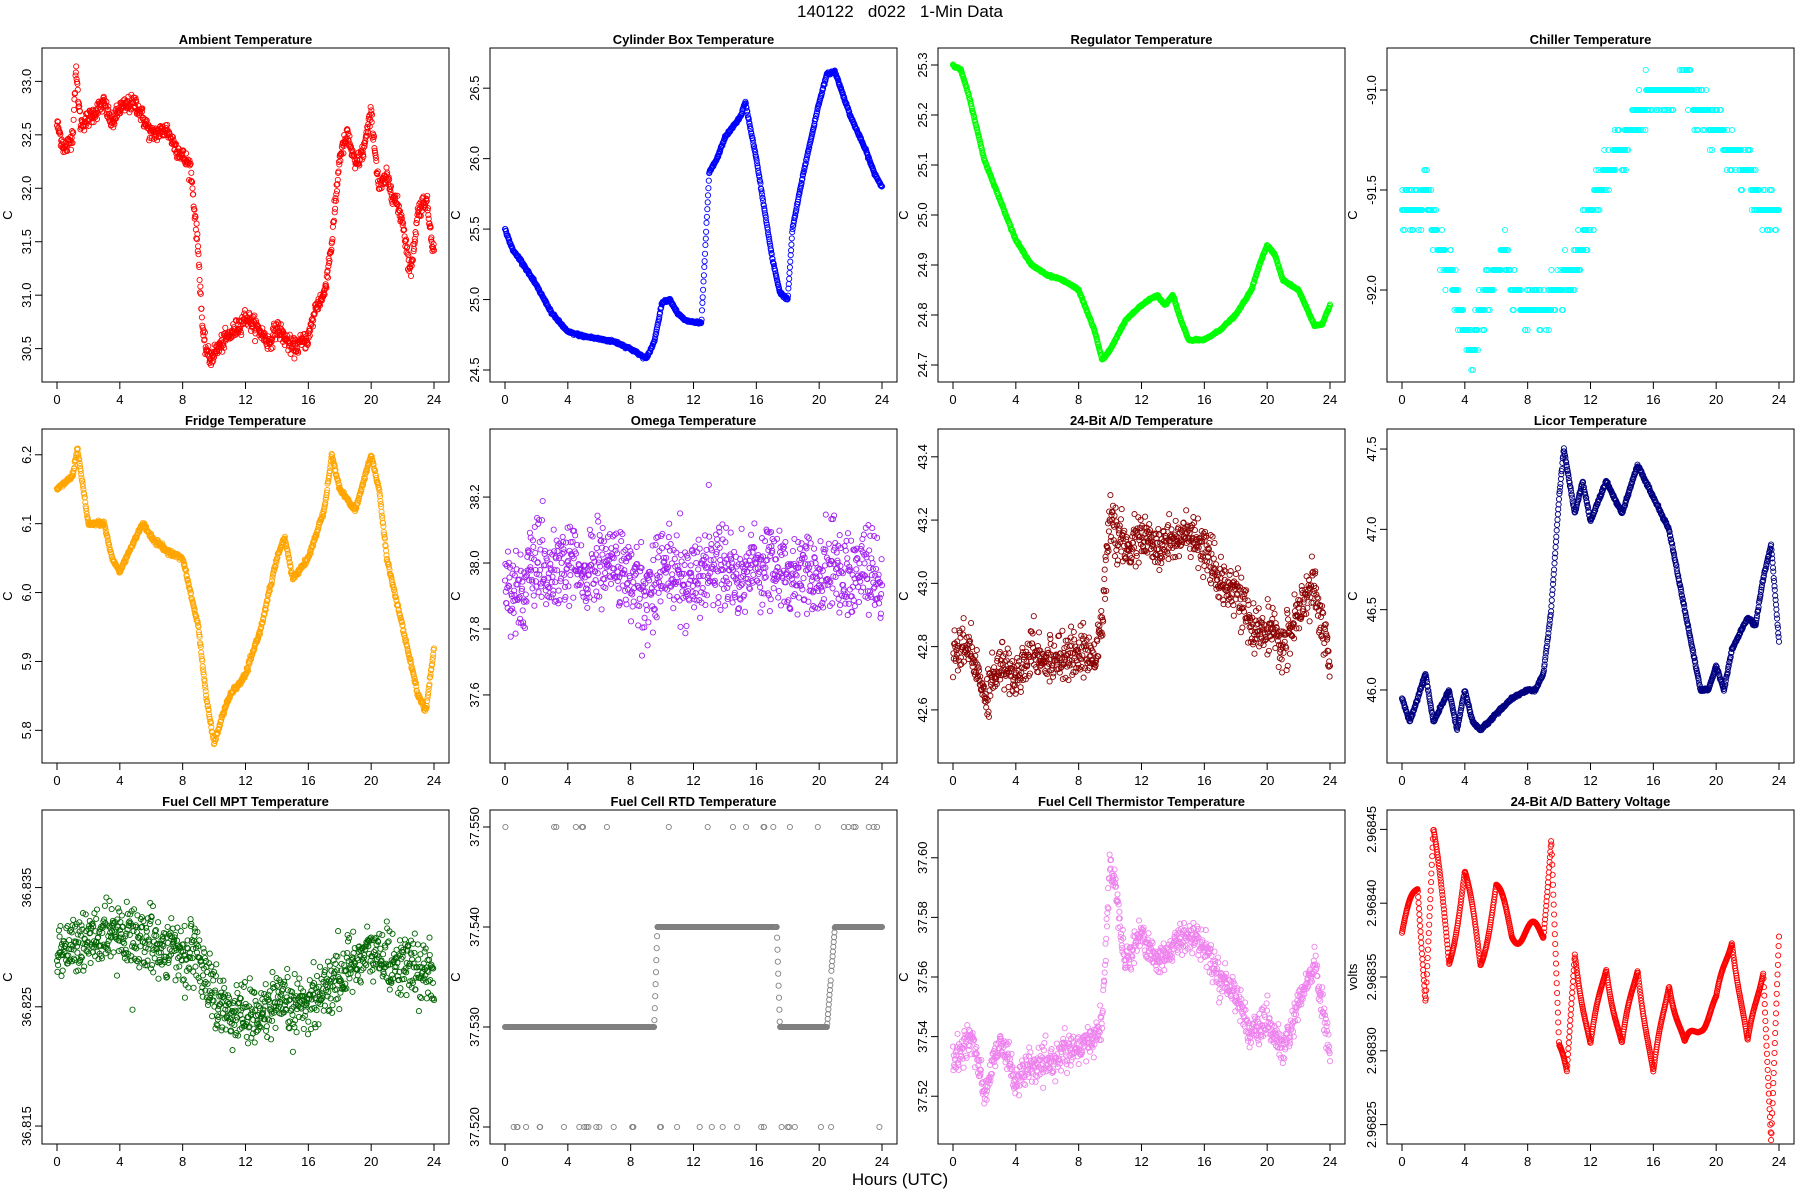 The width and height of the screenshot is (1800, 1200). What do you see at coordinates (474, 88) in the screenshot?
I see `y-tick-label: 26.5` at bounding box center [474, 88].